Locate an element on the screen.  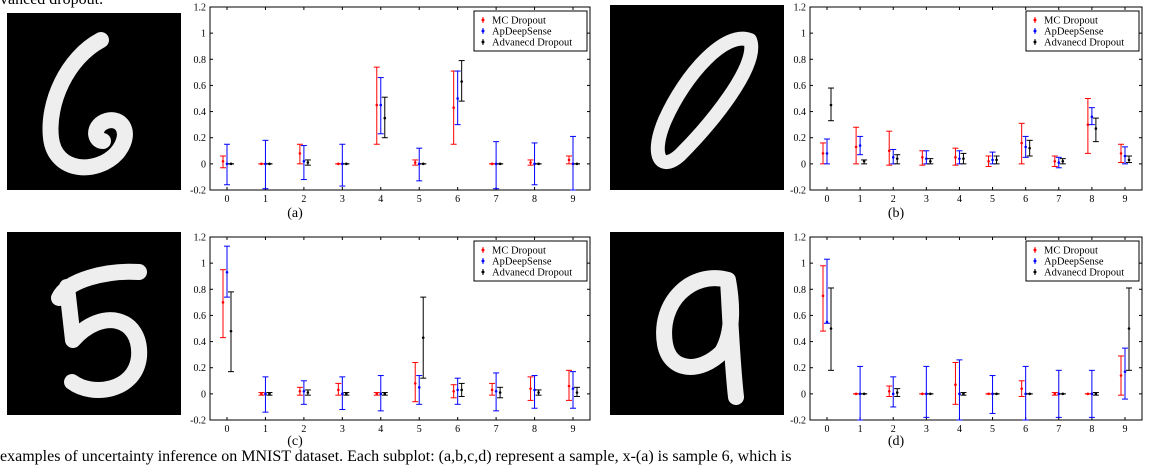
legend-label: ApDeepSense is located at coordinates (1074, 262).